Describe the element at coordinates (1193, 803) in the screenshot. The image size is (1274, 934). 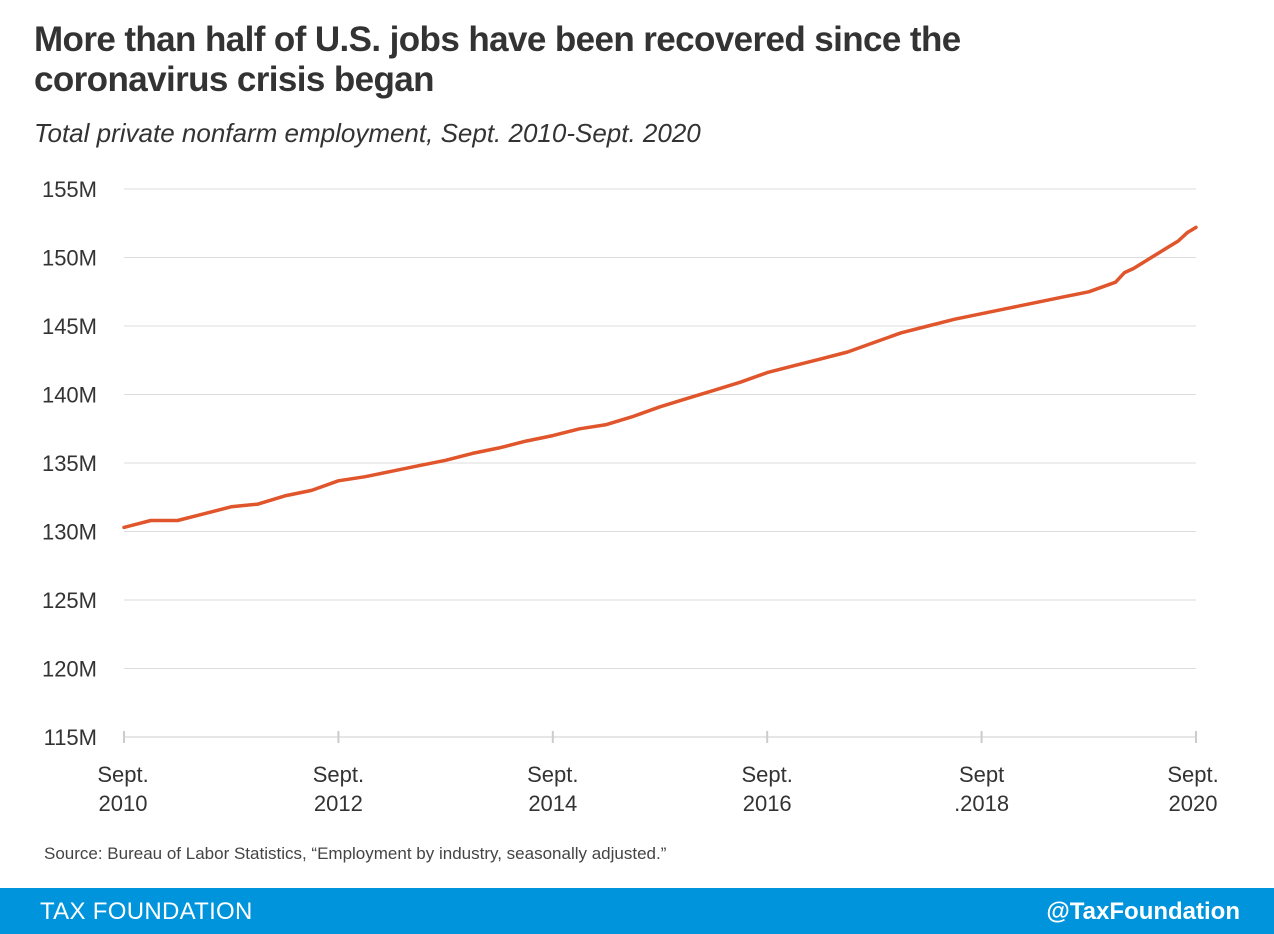
I see `x-tick-label: 2020` at that location.